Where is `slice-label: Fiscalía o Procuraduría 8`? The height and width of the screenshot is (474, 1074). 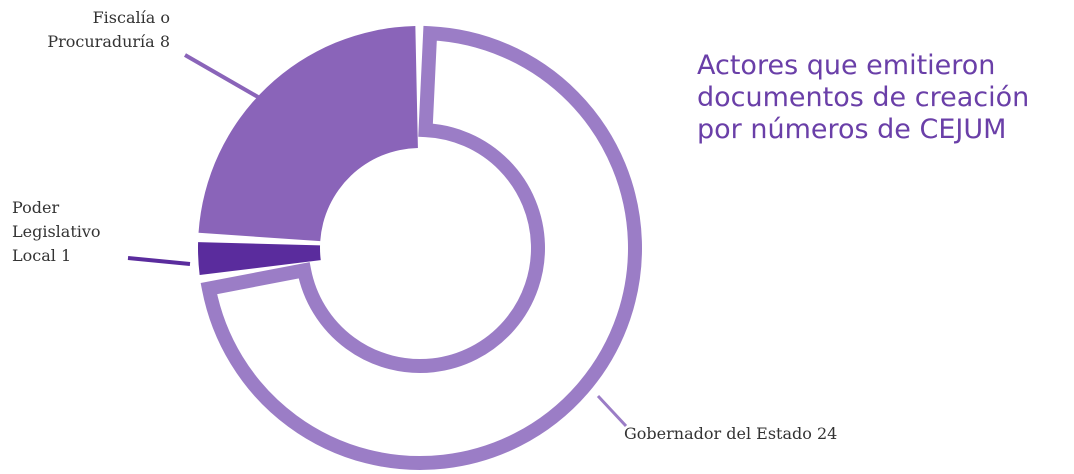
slice-label: Fiscalía o Procuraduría 8 is located at coordinates (105, 30).